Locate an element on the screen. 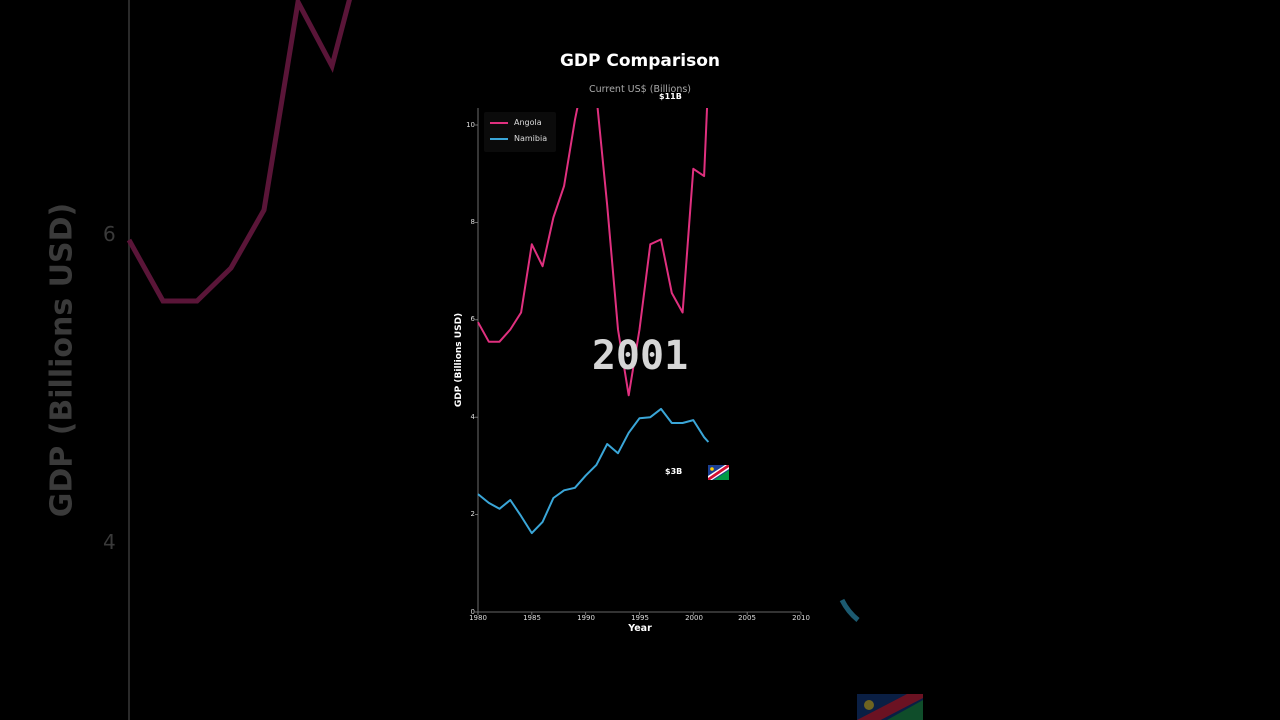 Image resolution: width=1280 pixels, height=720 pixels. namibia-swatch-icon is located at coordinates (499, 138).